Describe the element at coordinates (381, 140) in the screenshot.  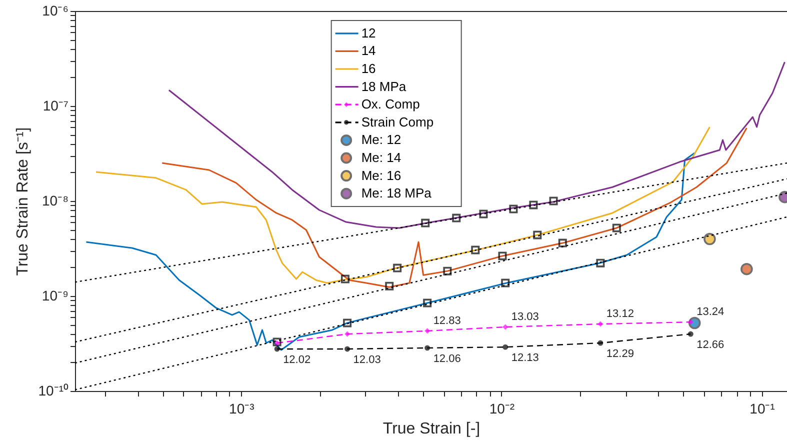
I see `legend-label: Me: 12` at that location.